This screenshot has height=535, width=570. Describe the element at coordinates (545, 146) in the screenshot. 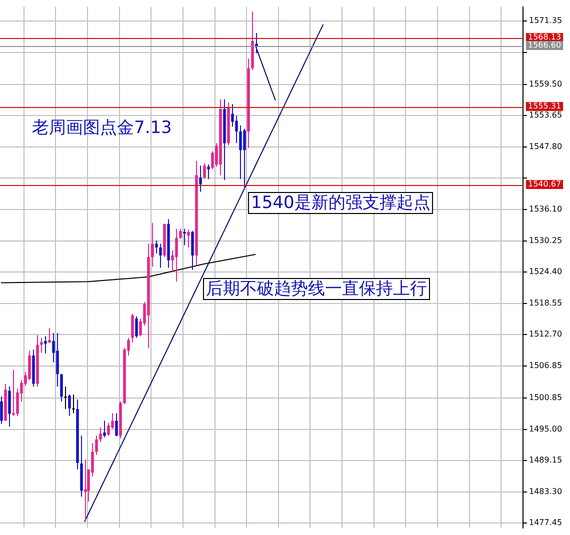

I see `y-tick-label: 1547.80` at that location.